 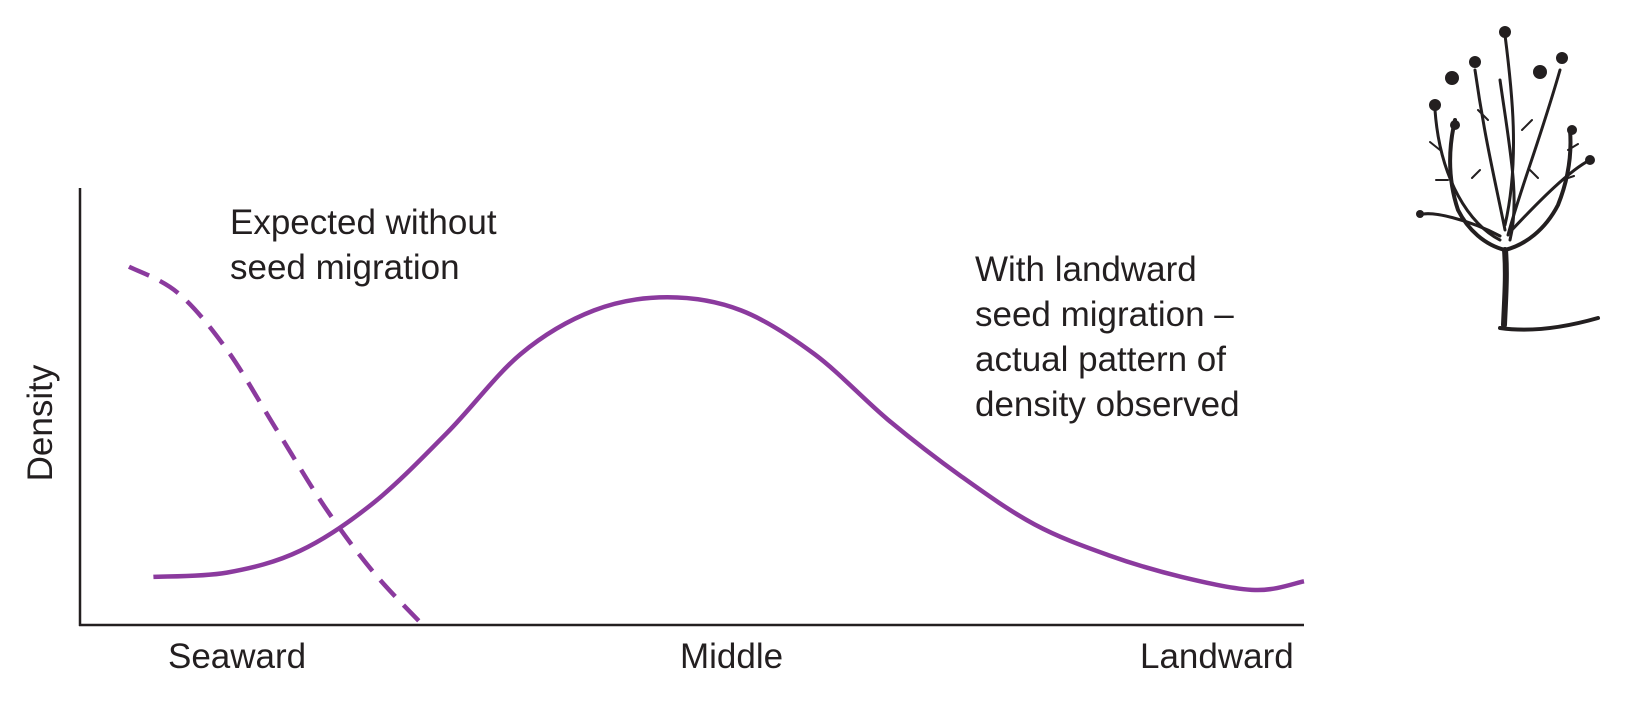 What do you see at coordinates (363, 245) in the screenshot?
I see `annotation-expected: Expected without seed migration` at bounding box center [363, 245].